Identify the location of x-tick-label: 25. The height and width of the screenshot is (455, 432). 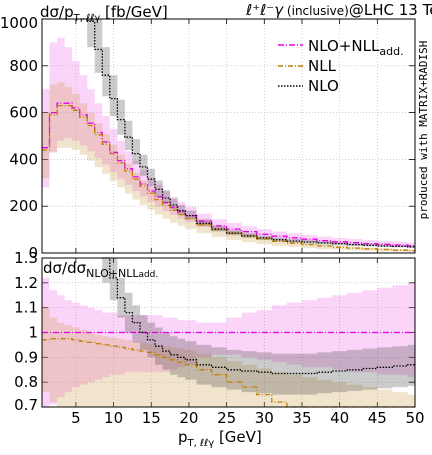
(226, 418).